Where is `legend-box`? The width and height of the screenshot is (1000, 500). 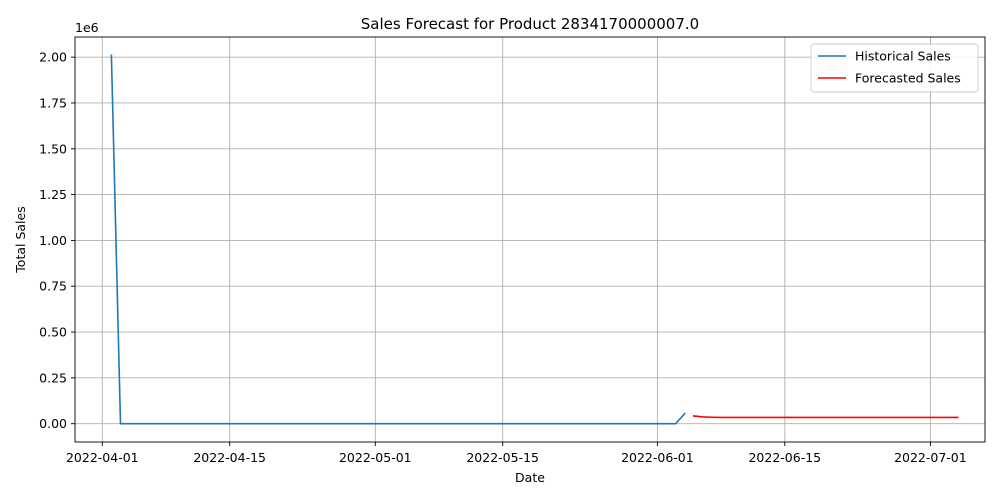 legend-box is located at coordinates (894, 68).